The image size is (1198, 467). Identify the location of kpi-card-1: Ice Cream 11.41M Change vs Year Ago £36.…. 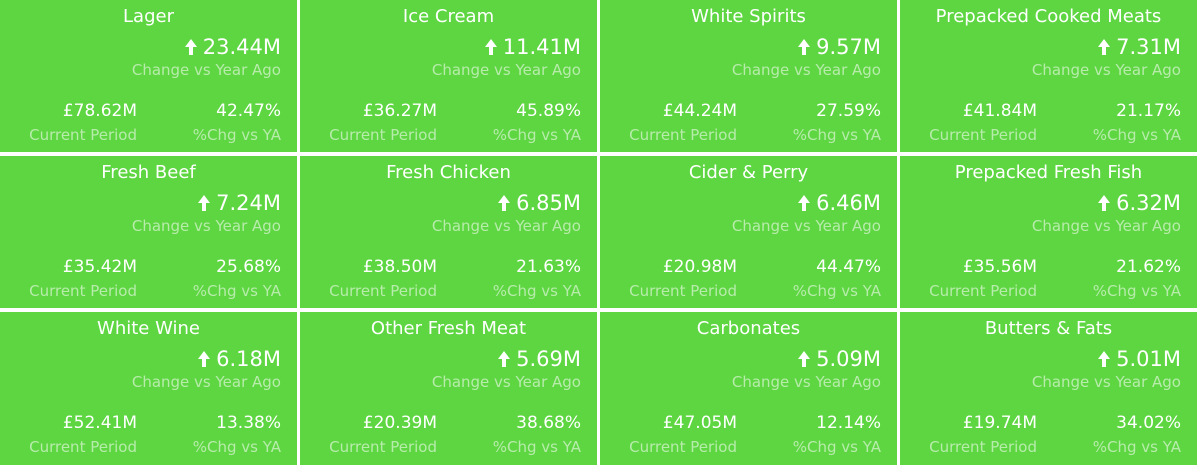
(448, 76).